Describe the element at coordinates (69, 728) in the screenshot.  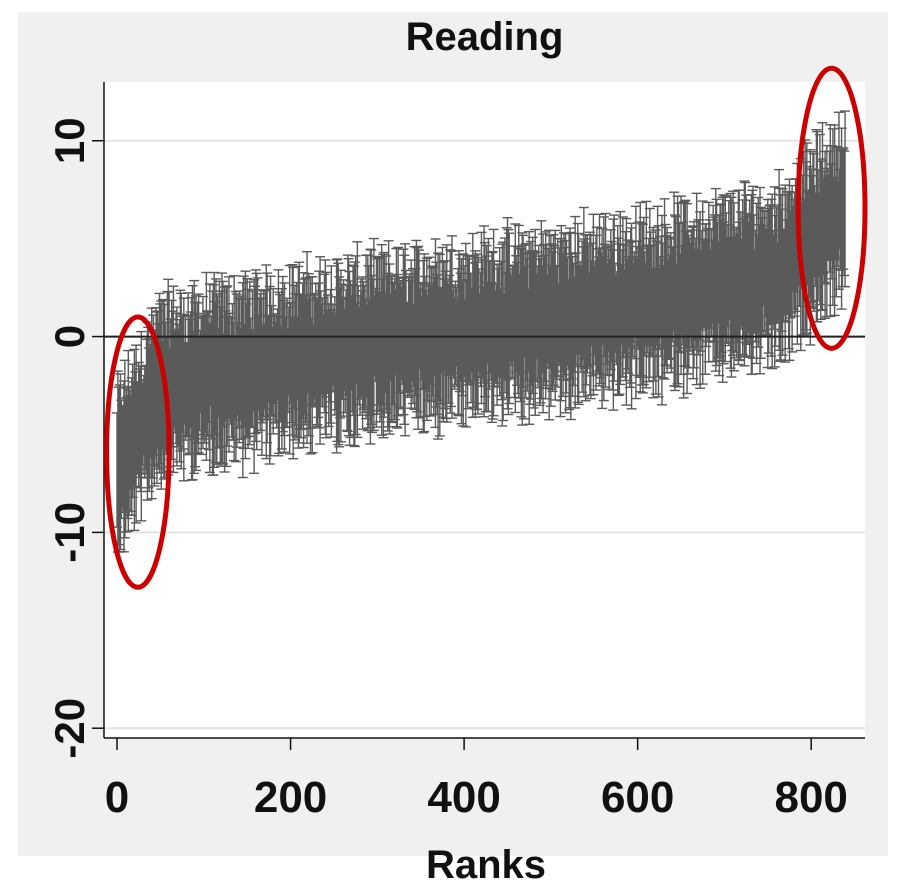
I see `y-tick-label: -20` at that location.